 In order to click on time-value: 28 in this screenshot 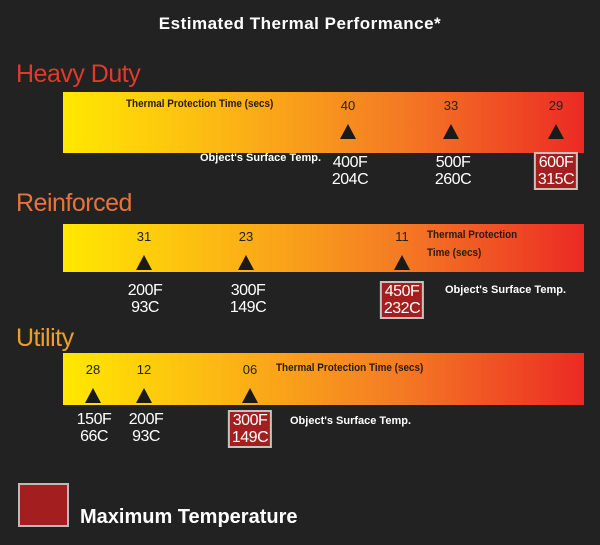, I will do `click(93, 369)`.